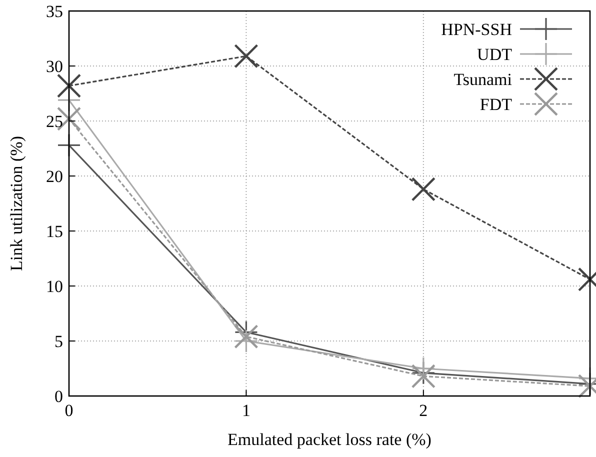 Image resolution: width=596 pixels, height=457 pixels. I want to click on y-tick-label: 30, so click(54, 66).